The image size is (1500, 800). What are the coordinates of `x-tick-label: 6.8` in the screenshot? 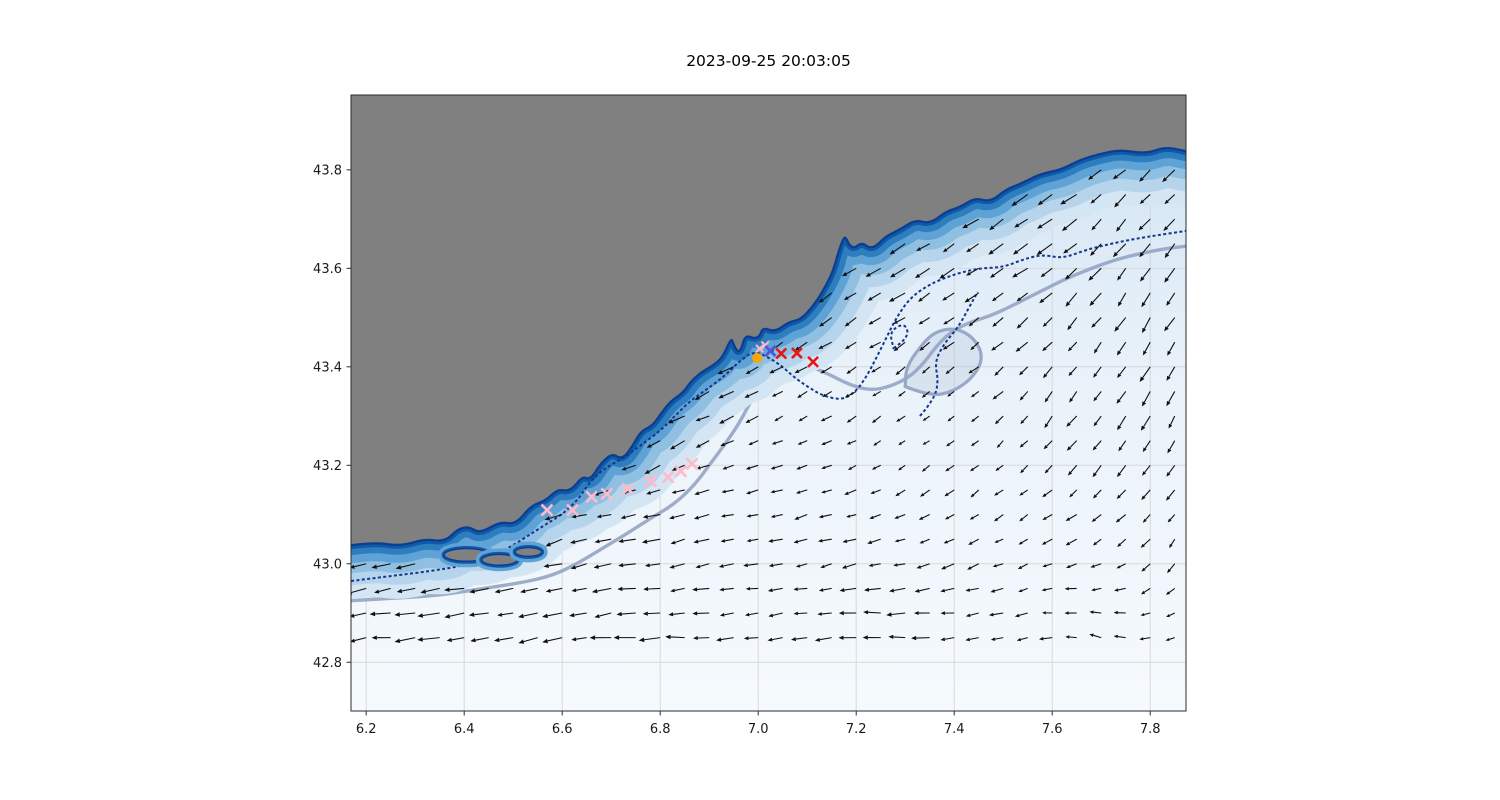 It's located at (660, 729).